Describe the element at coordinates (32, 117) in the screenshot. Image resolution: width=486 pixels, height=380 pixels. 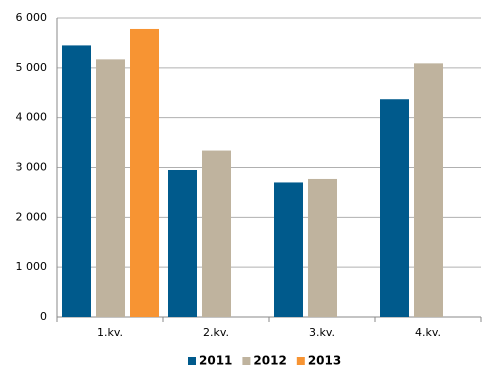
I see `y-tick-label: 4 000` at that location.